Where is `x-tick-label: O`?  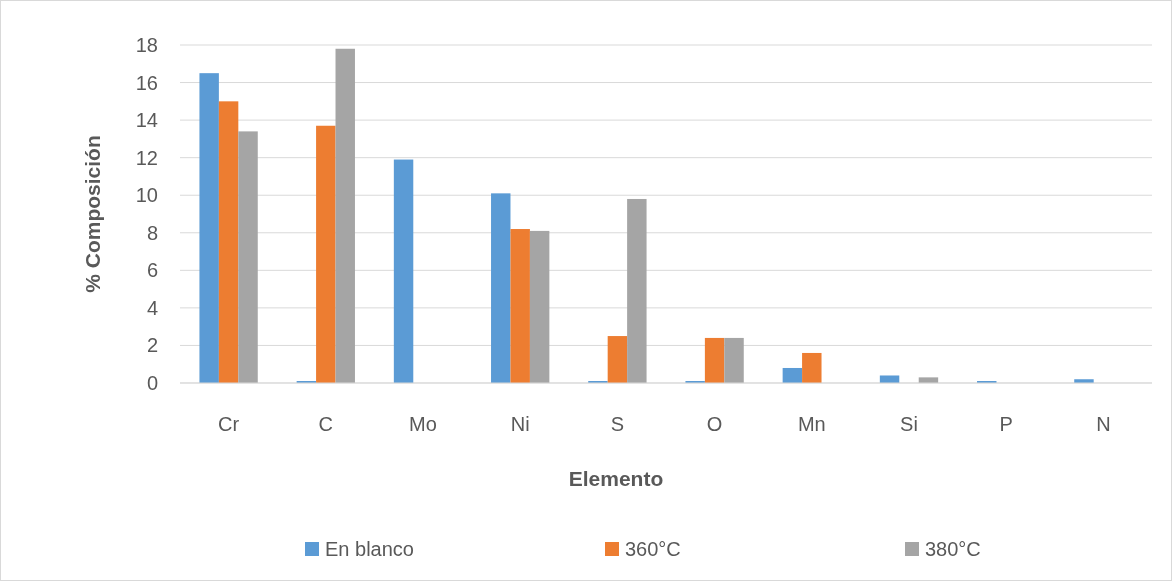
x-tick-label: O is located at coordinates (714, 424).